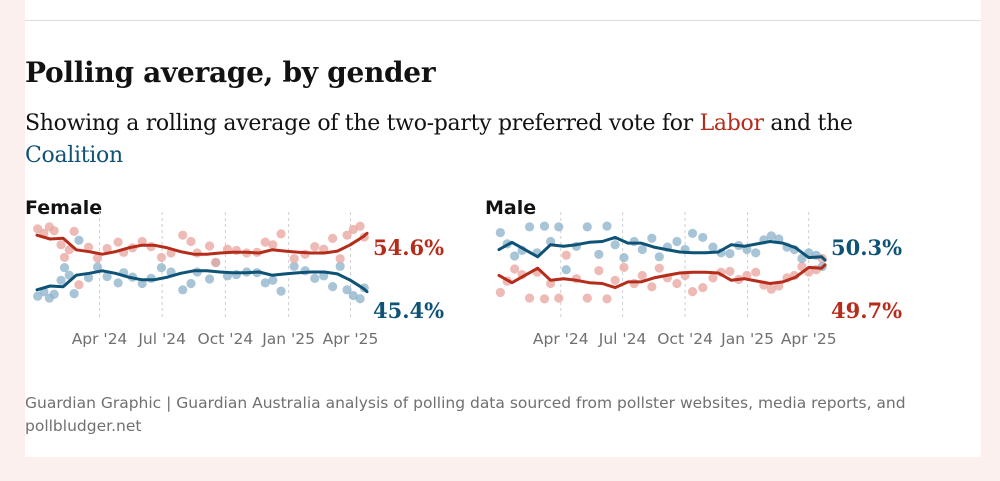 This screenshot has width=1000, height=481. Describe the element at coordinates (64, 208) in the screenshot. I see `panel-title-female: Female` at that location.